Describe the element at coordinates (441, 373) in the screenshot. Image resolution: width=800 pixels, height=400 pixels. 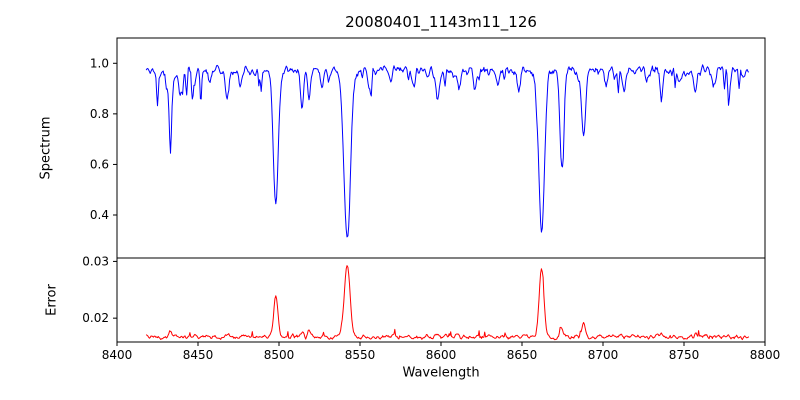
I see `x-axis-label: Wavelength` at that location.